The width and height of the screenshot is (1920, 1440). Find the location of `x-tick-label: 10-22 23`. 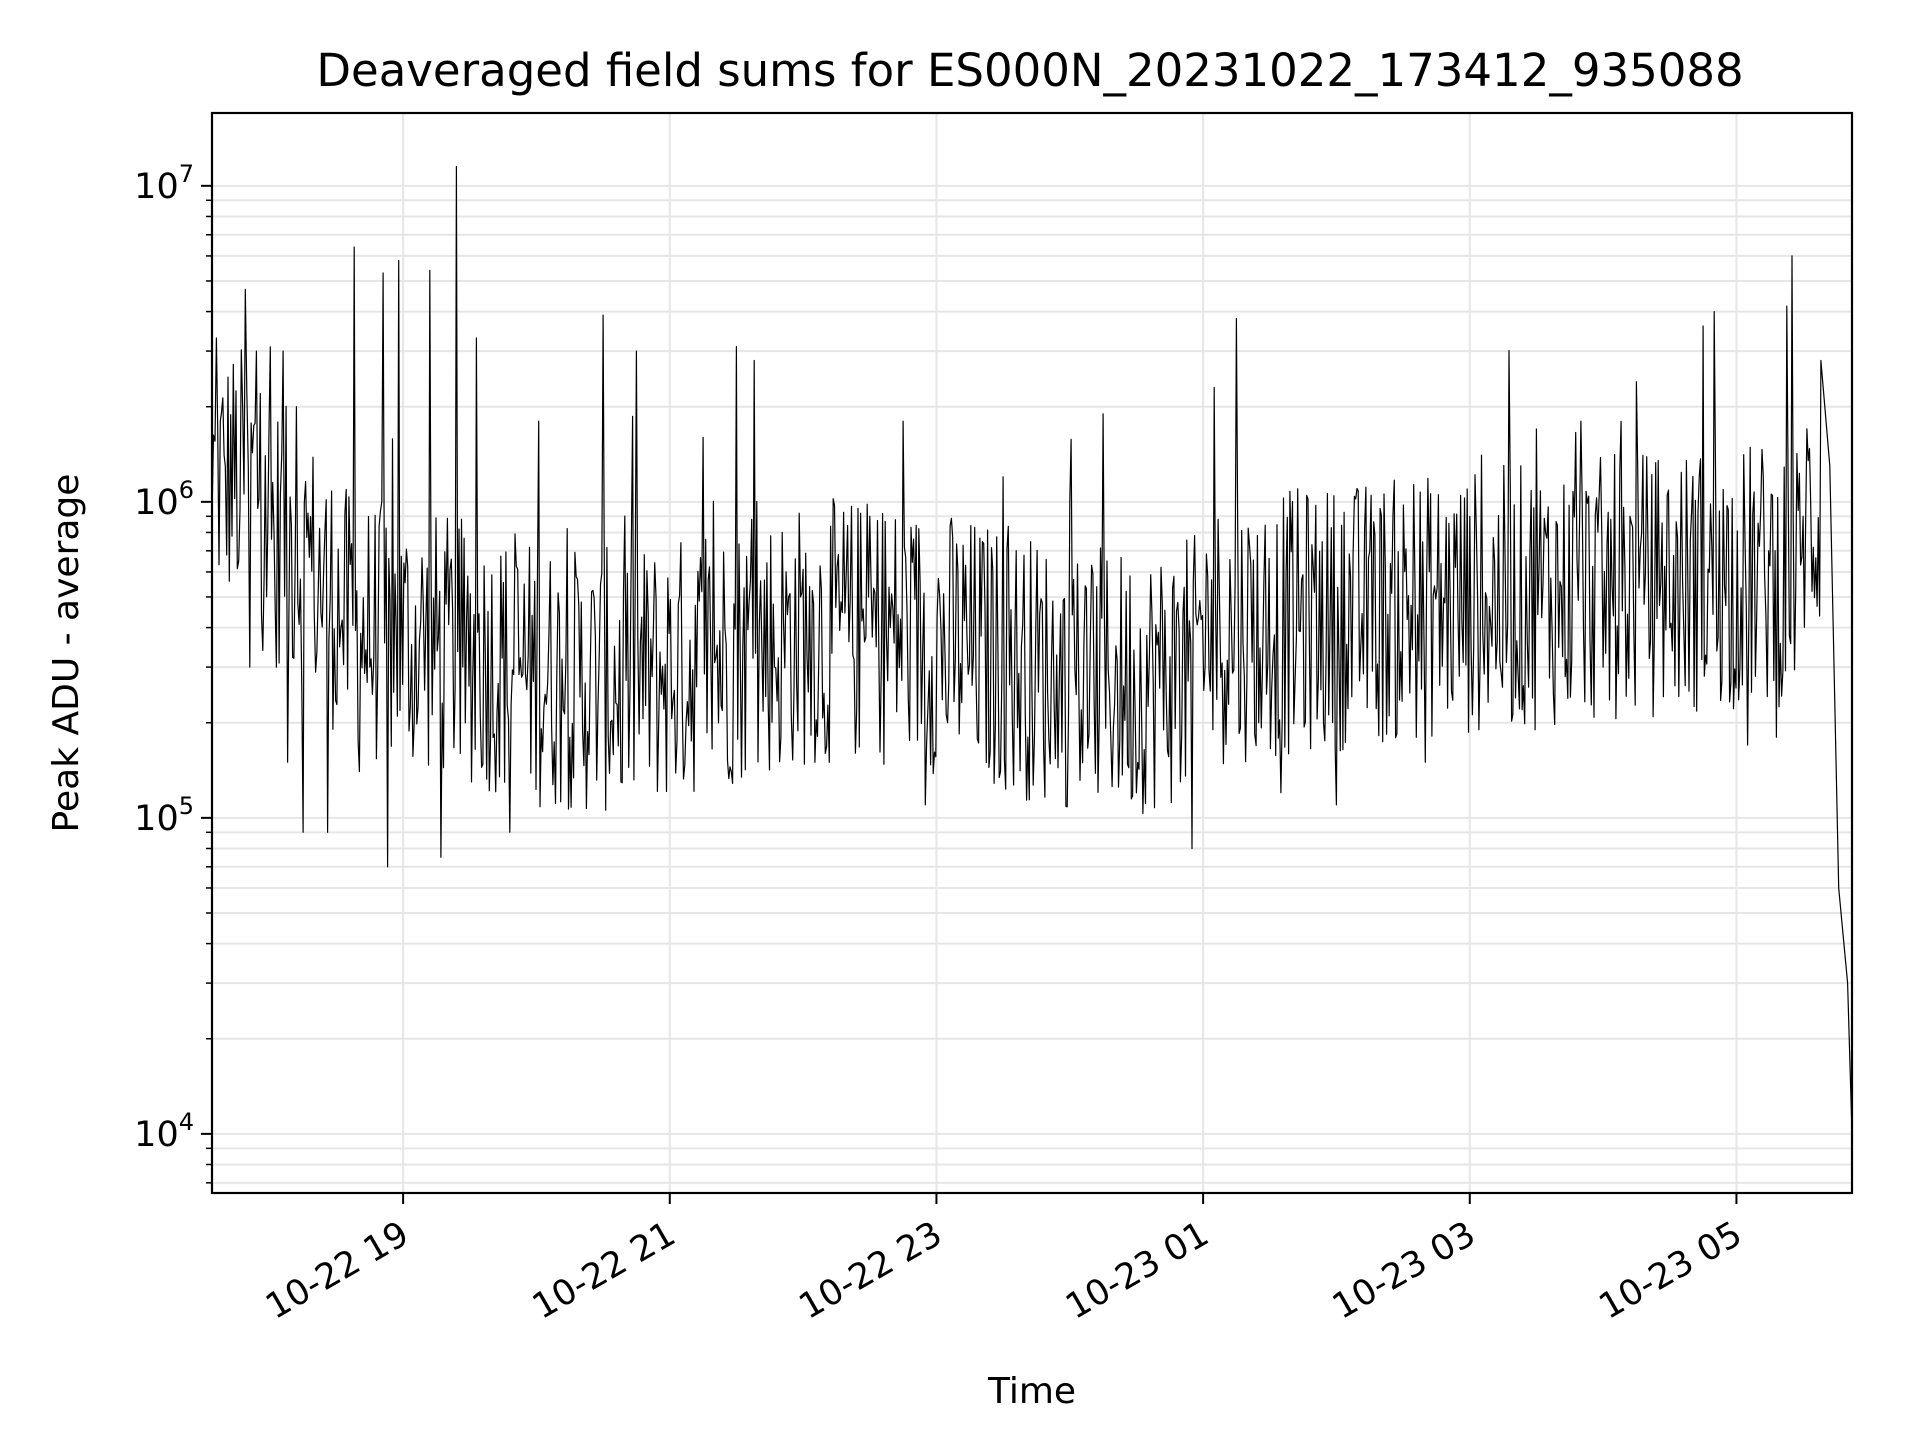

x-tick-label: 10-22 23 is located at coordinates (871, 1270).